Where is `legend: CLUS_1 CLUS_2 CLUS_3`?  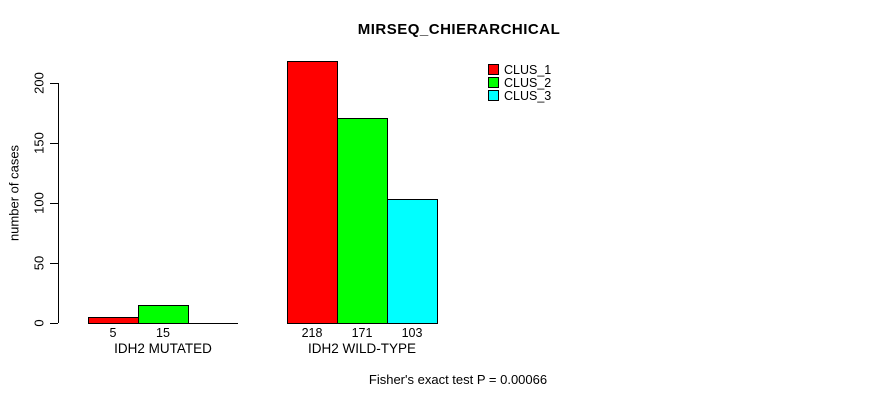 legend: CLUS_1 CLUS_2 CLUS_3 is located at coordinates (520, 82).